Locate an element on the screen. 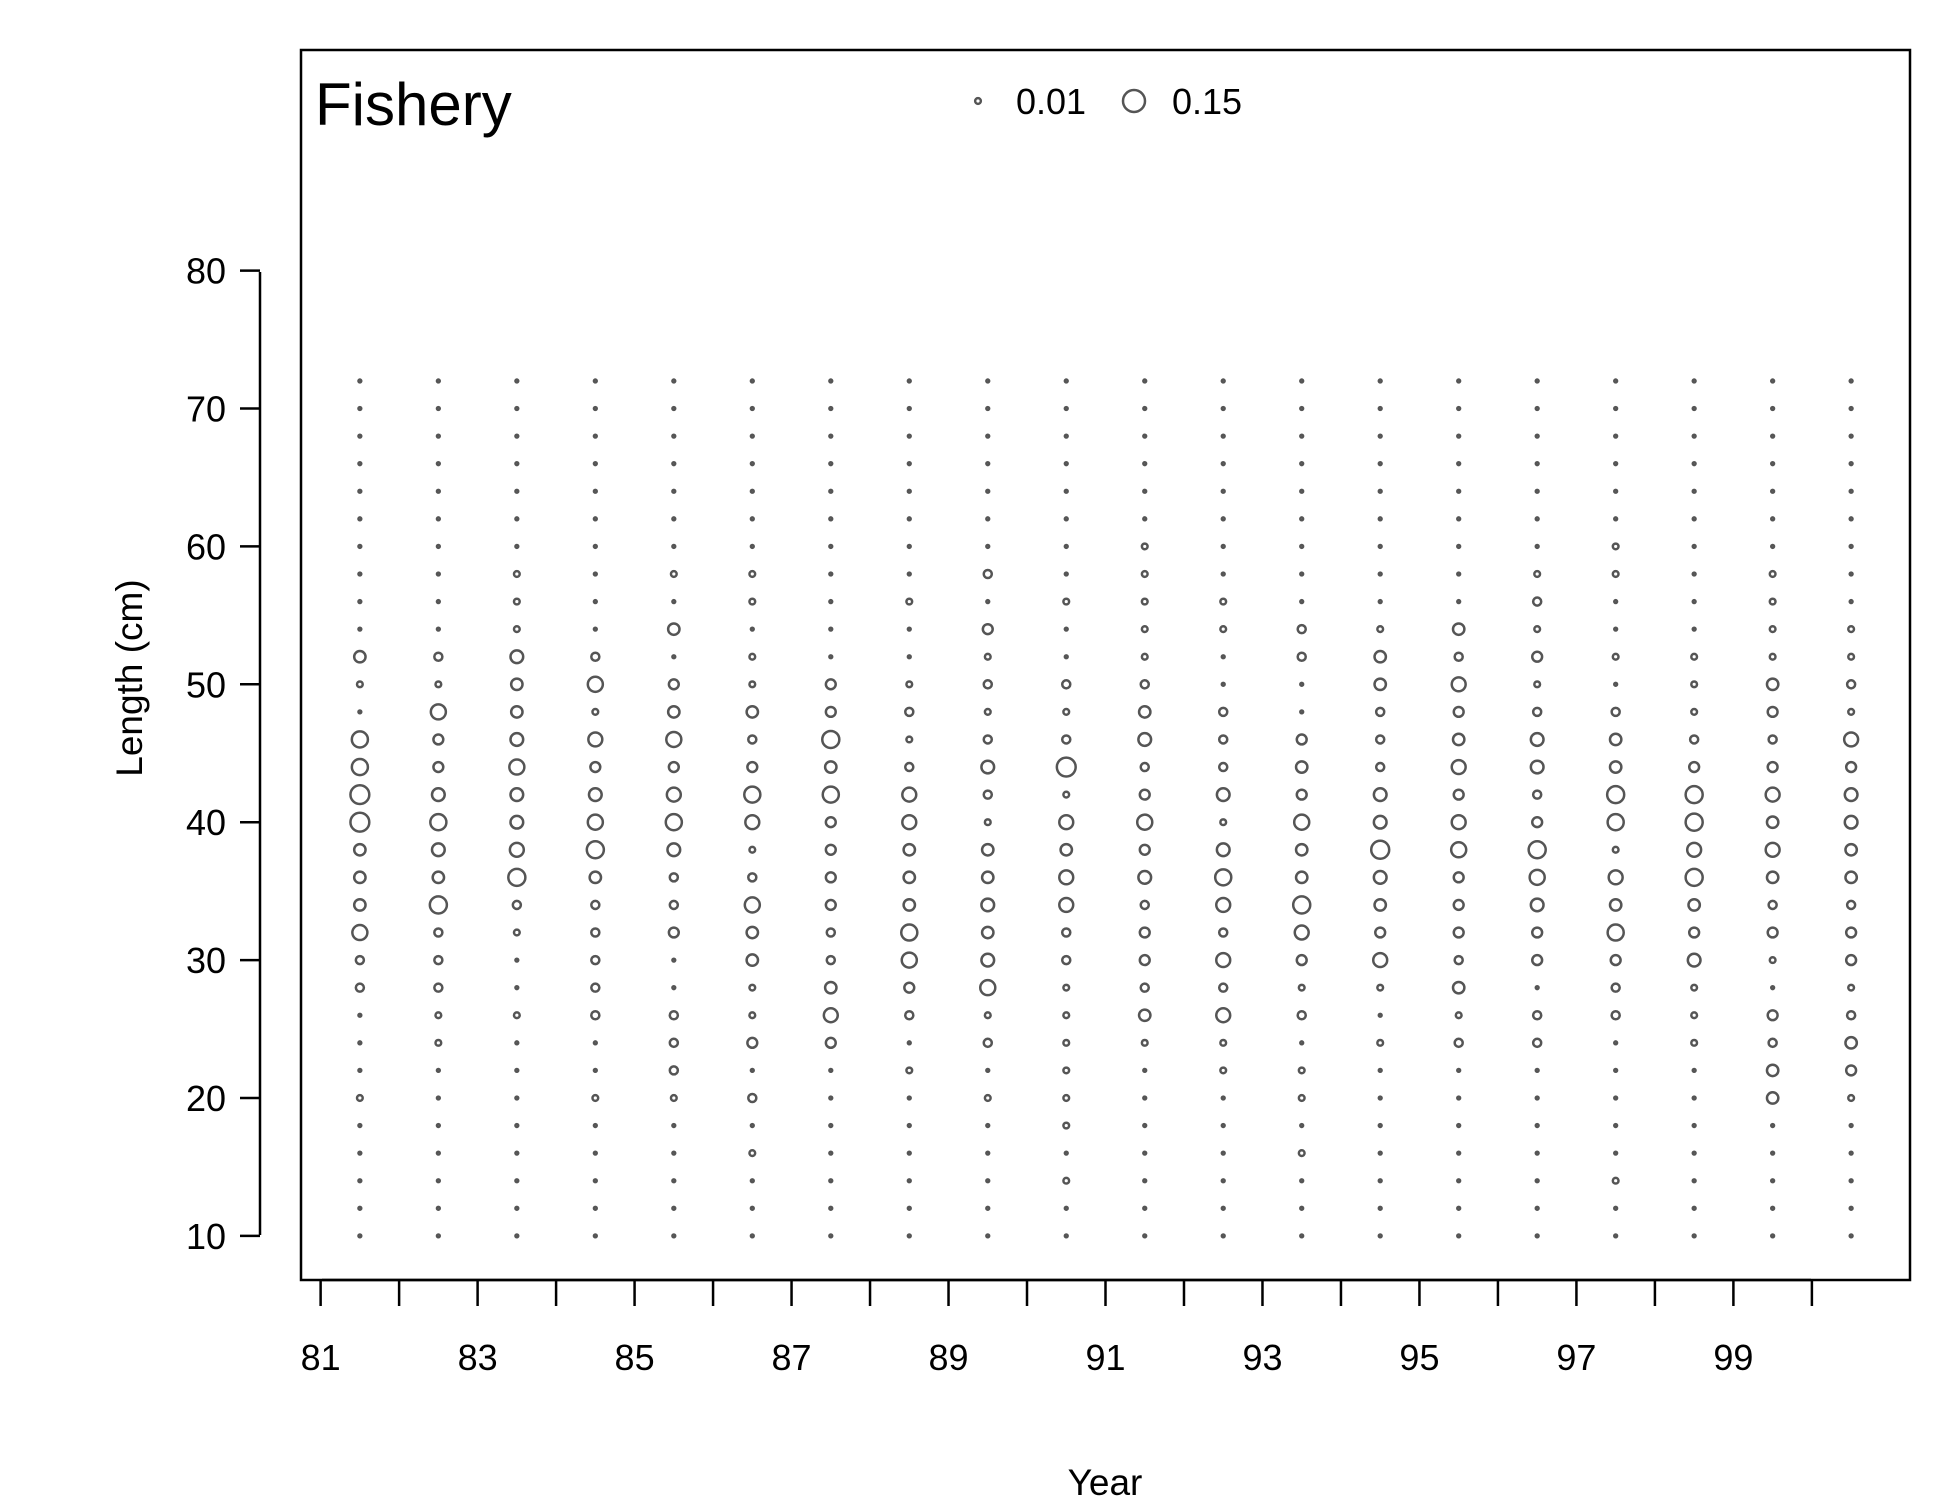 This screenshot has width=1950, height=1500. chart-title: Fishery is located at coordinates (413, 104).